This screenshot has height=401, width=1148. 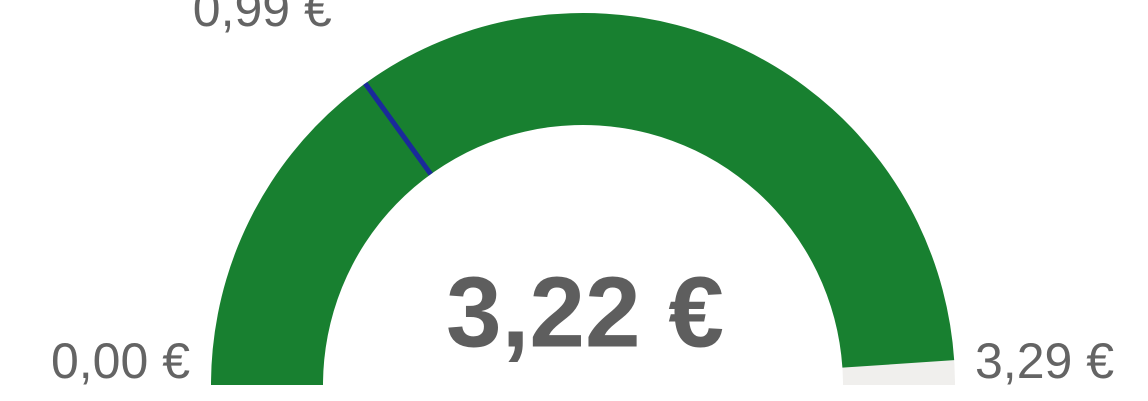 I want to click on target-line, so click(x=398, y=128).